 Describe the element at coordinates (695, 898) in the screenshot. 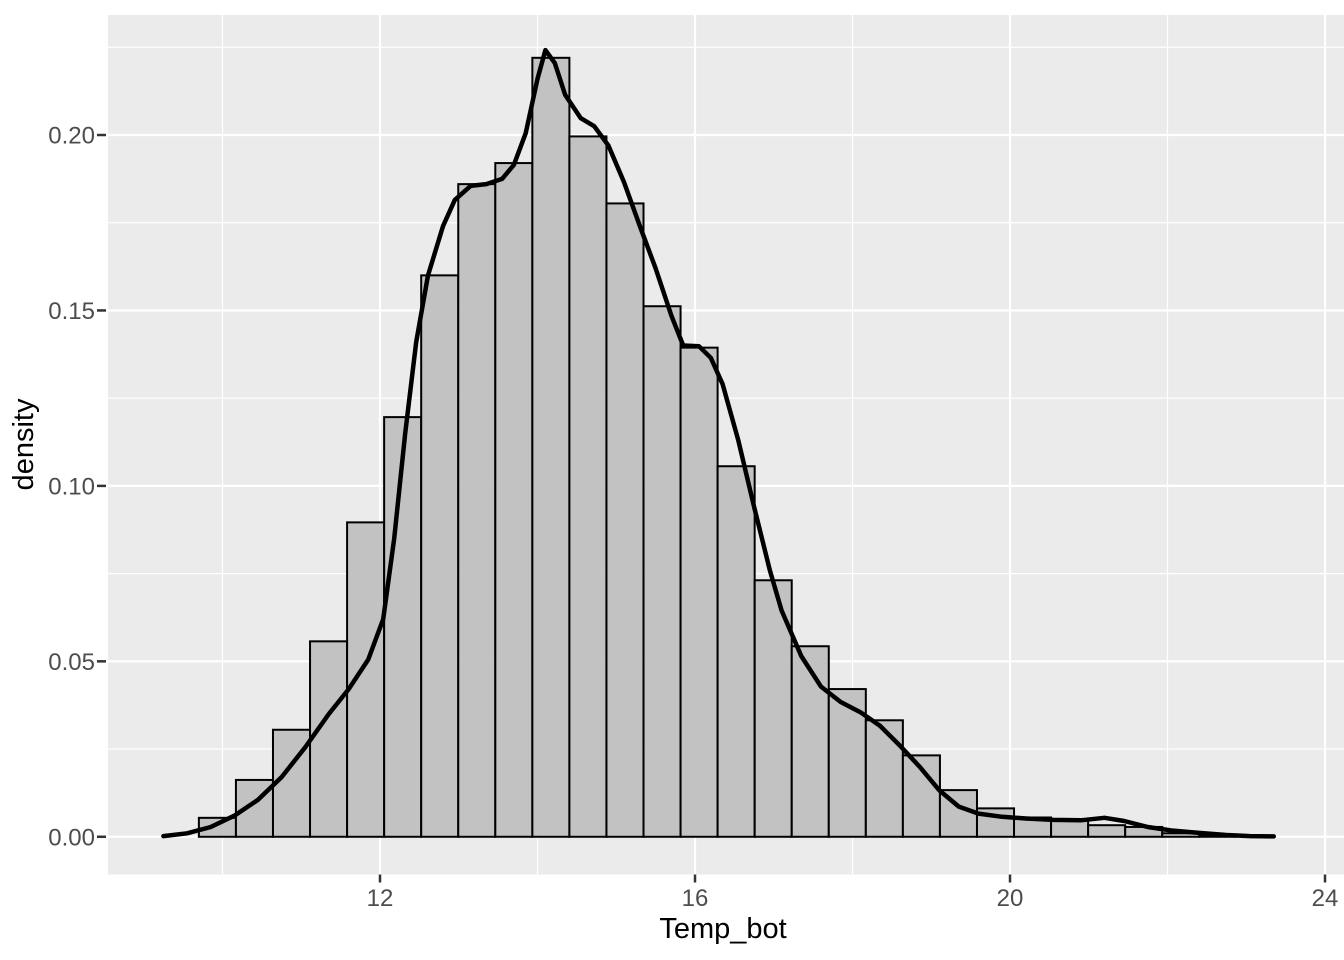

I see `x-tick-label: 16` at that location.